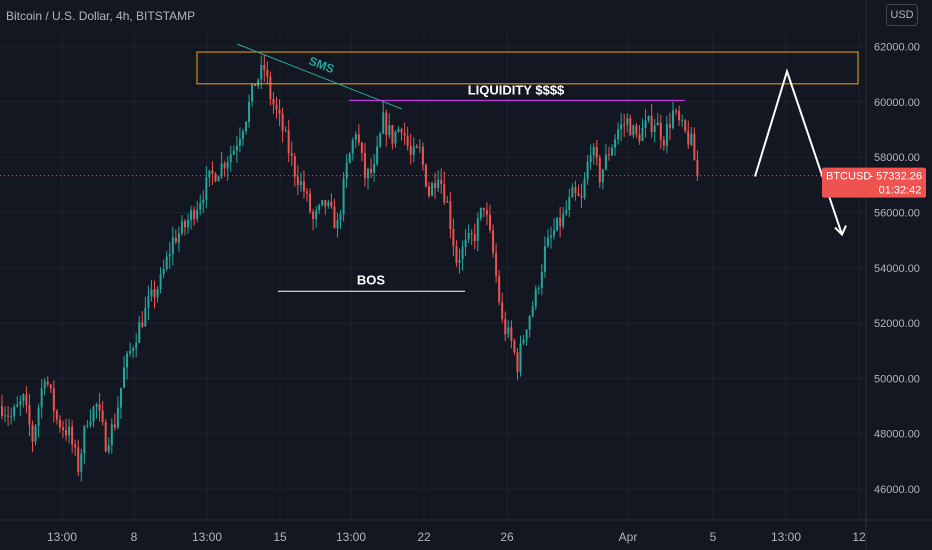  What do you see at coordinates (897, 158) in the screenshot?
I see `y-tick-label: 58000.00` at bounding box center [897, 158].